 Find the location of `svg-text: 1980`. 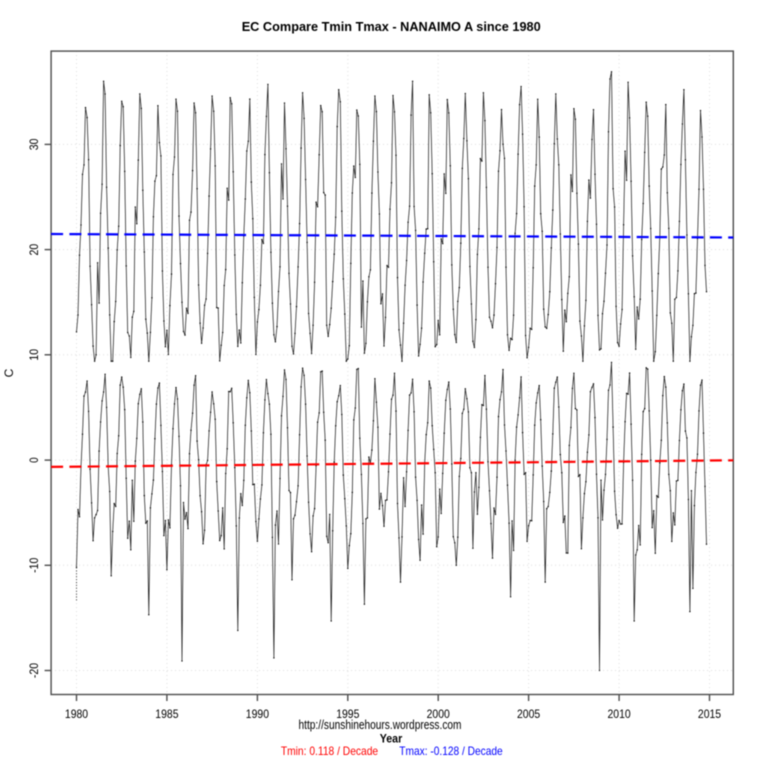

svg-text: 1980 is located at coordinates (76, 714).